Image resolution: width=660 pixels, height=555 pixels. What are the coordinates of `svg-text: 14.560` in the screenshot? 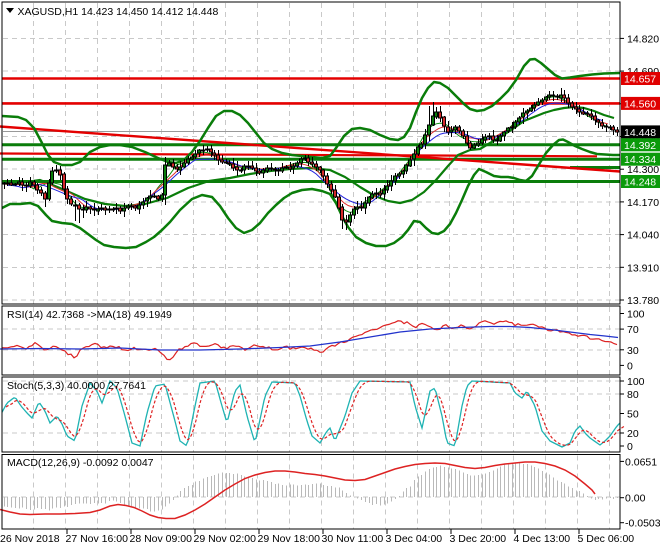 It's located at (640, 104).